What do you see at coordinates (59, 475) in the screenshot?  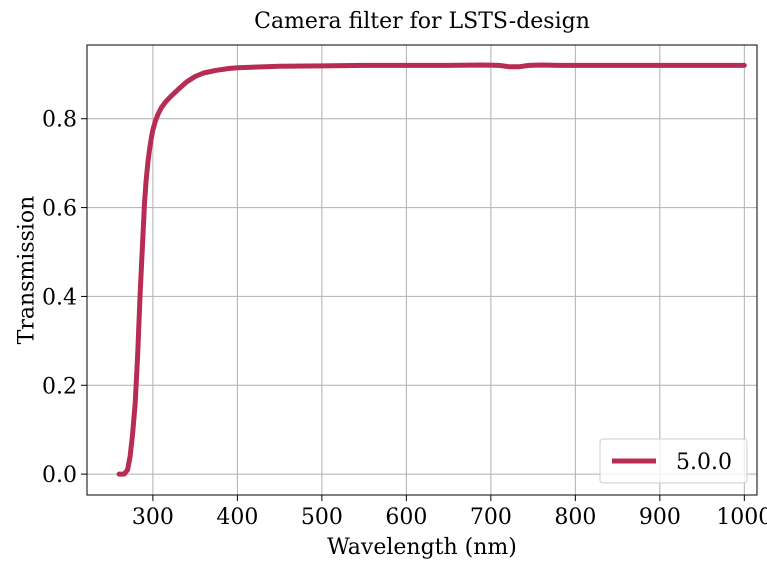 I see `y-tick-label: 0.0` at bounding box center [59, 475].